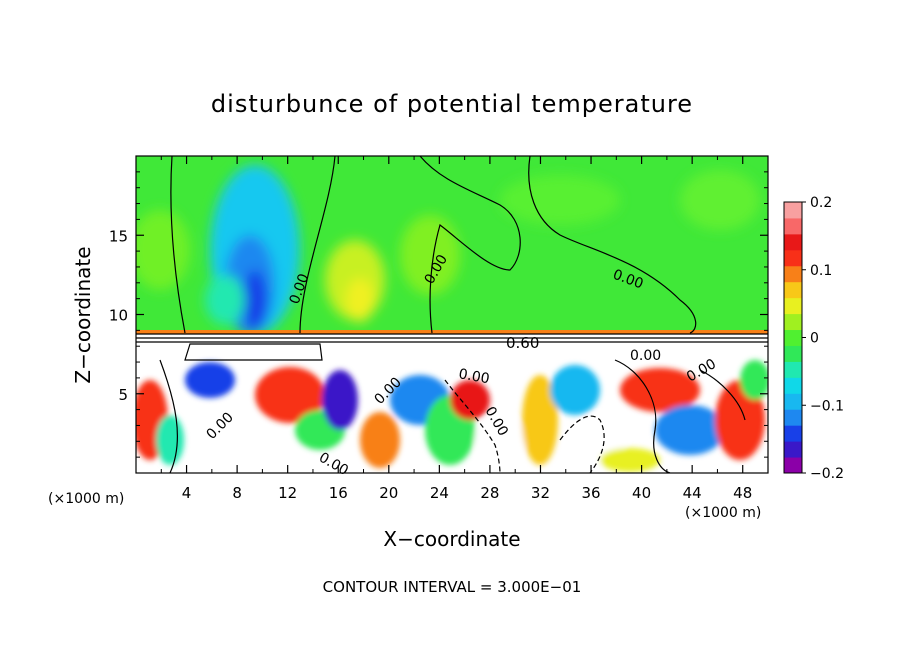 Image resolution: width=904 pixels, height=654 pixels. I want to click on x-tick-label: 12, so click(287, 493).